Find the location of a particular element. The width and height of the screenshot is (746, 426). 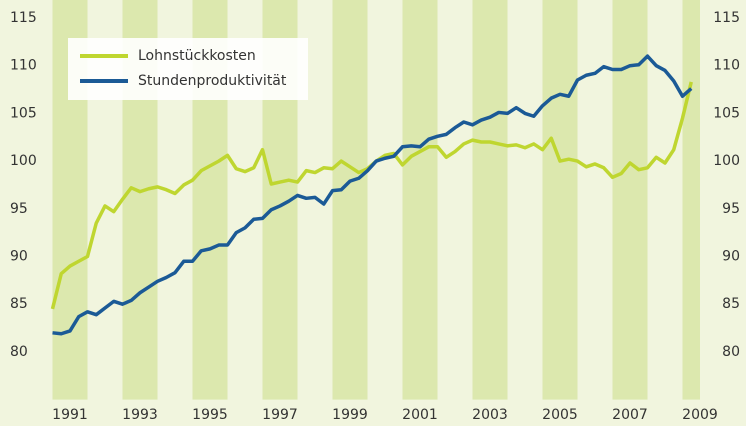

x-tick-label: 2005 is located at coordinates (560, 415).